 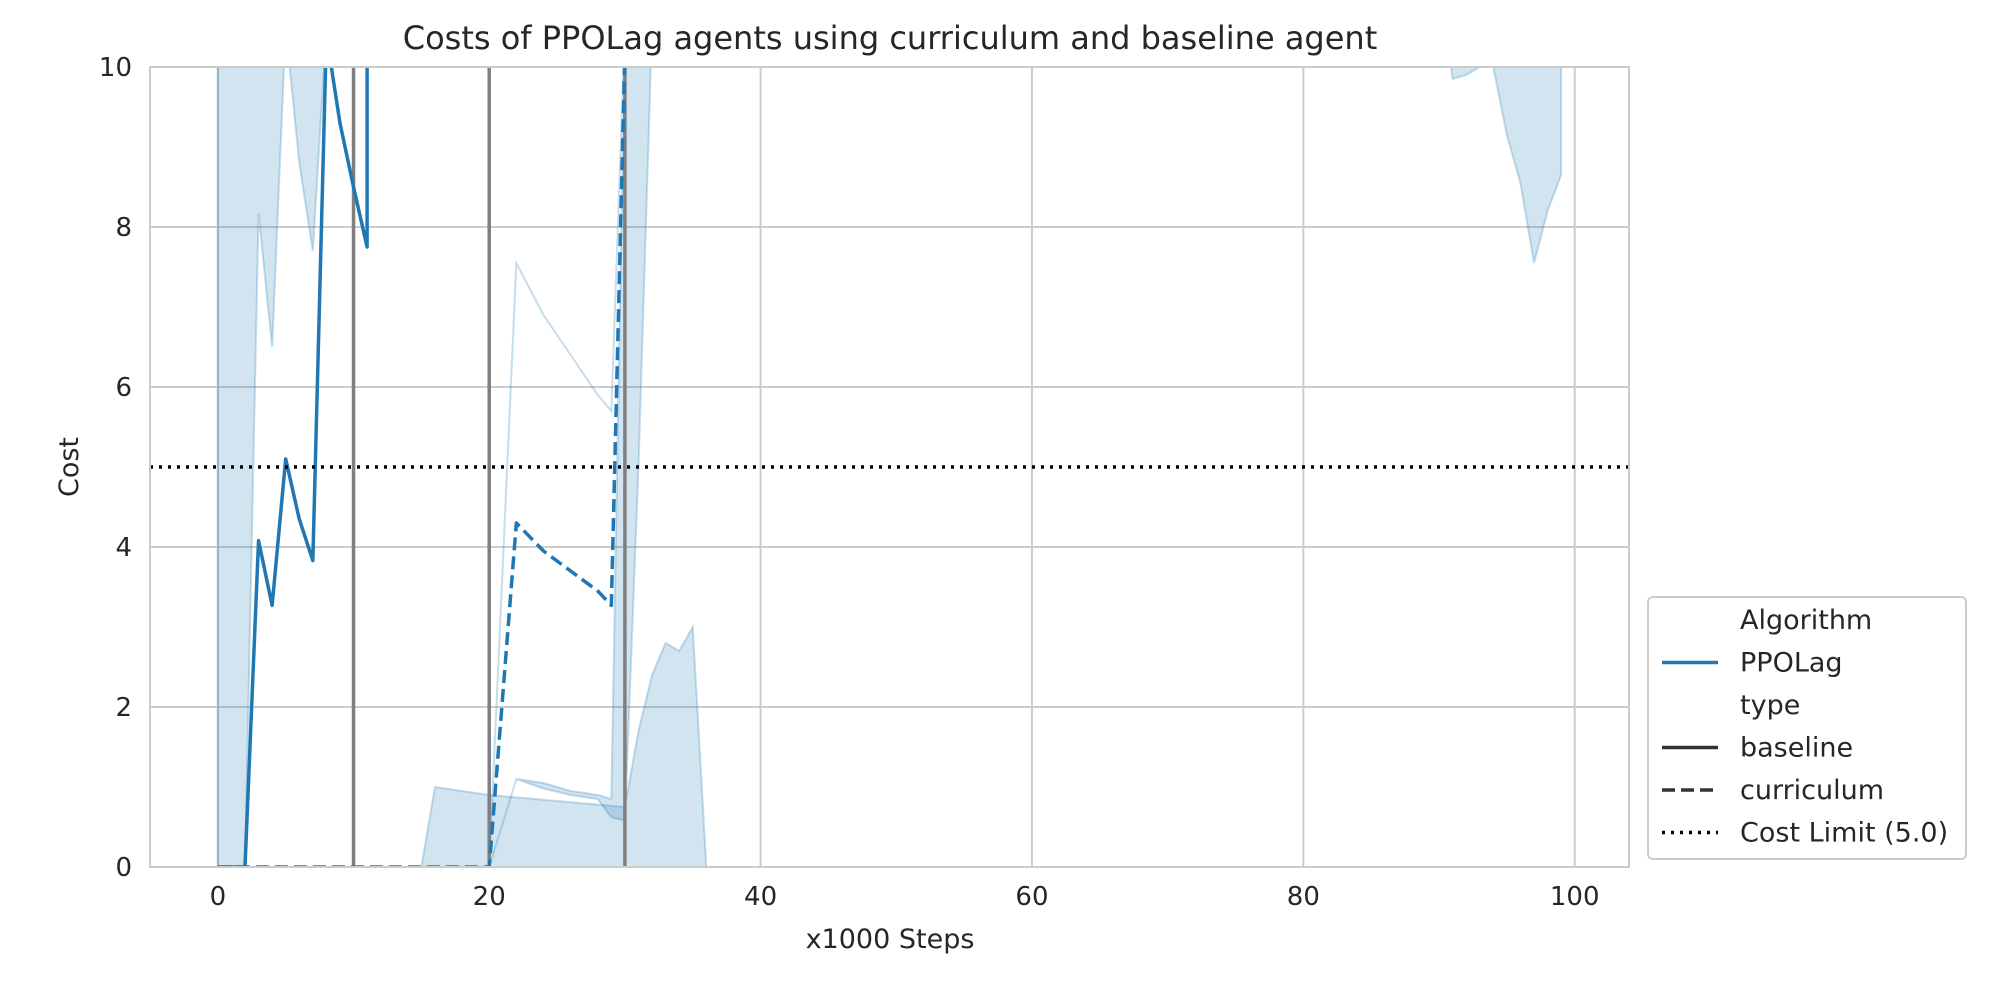 What do you see at coordinates (69, 467) in the screenshot?
I see `y-axis-label: Cost` at bounding box center [69, 467].